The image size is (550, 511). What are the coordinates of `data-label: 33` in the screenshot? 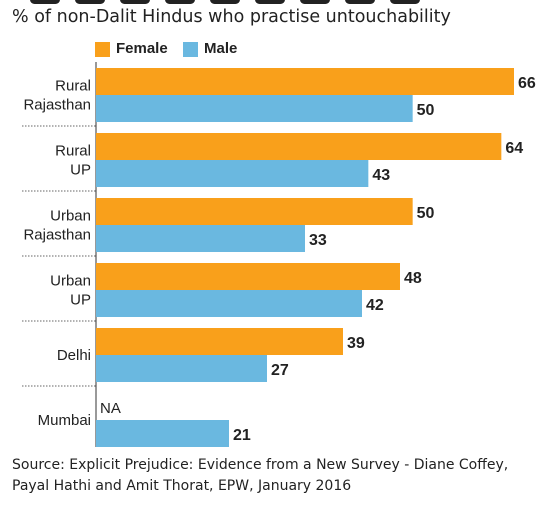 It's located at (318, 240).